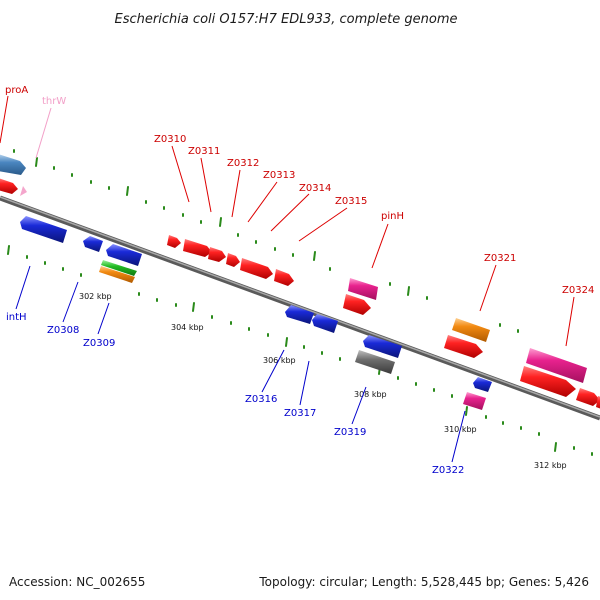 This screenshot has height=600, width=600. Describe the element at coordinates (500, 258) in the screenshot. I see `gene-label: Z0321` at that location.